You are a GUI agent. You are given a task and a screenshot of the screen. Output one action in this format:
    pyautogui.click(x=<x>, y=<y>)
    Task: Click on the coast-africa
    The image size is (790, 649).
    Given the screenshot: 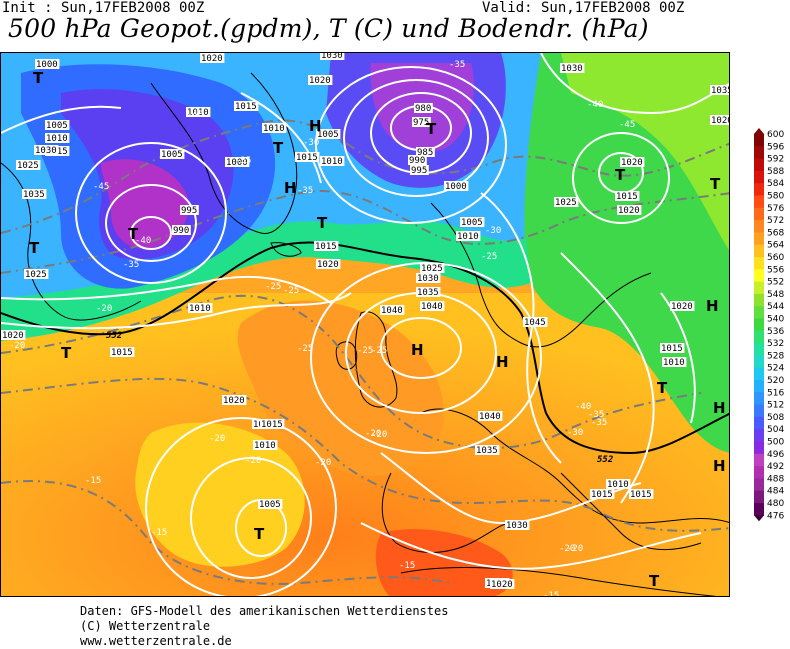 What is the action you would take?
    pyautogui.click(x=558, y=581)
    